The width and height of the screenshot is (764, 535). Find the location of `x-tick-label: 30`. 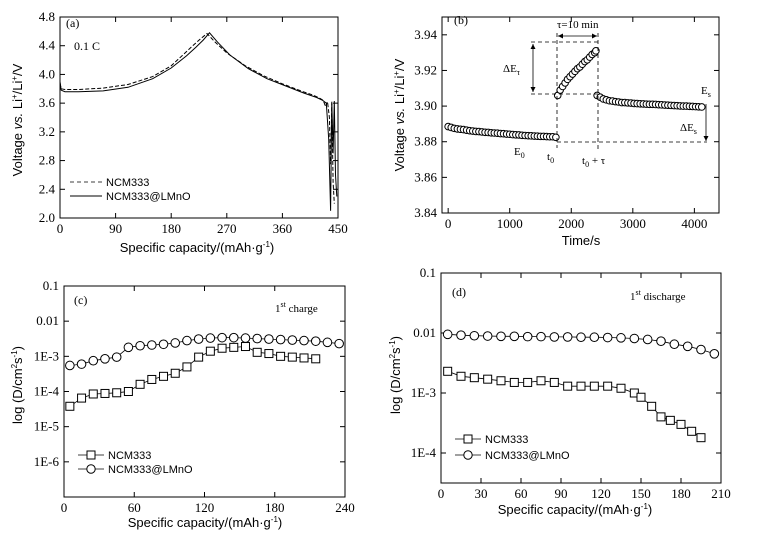

x-tick-label: 30 is located at coordinates (481, 493).